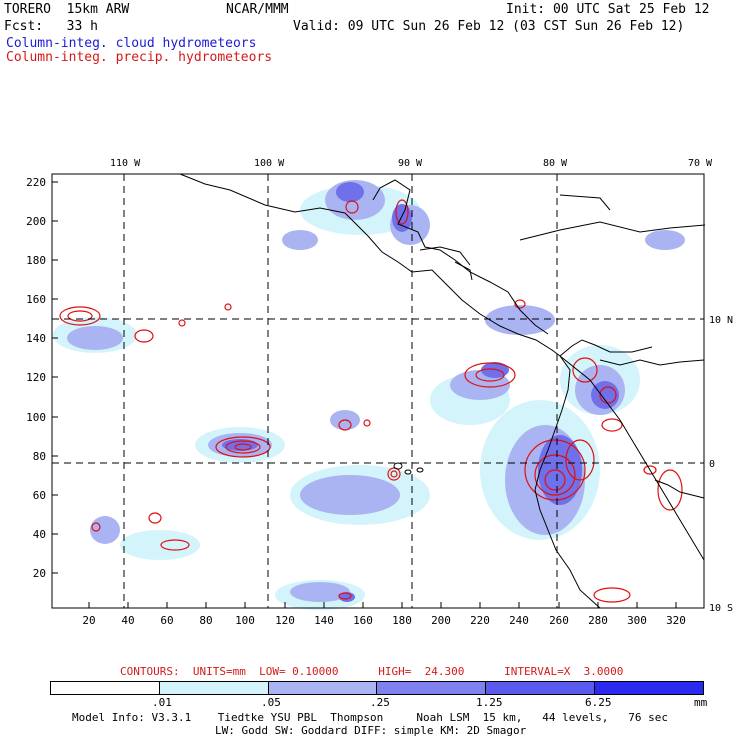  What do you see at coordinates (39, 495) in the screenshot?
I see `y-tick-label: 60` at bounding box center [39, 495].